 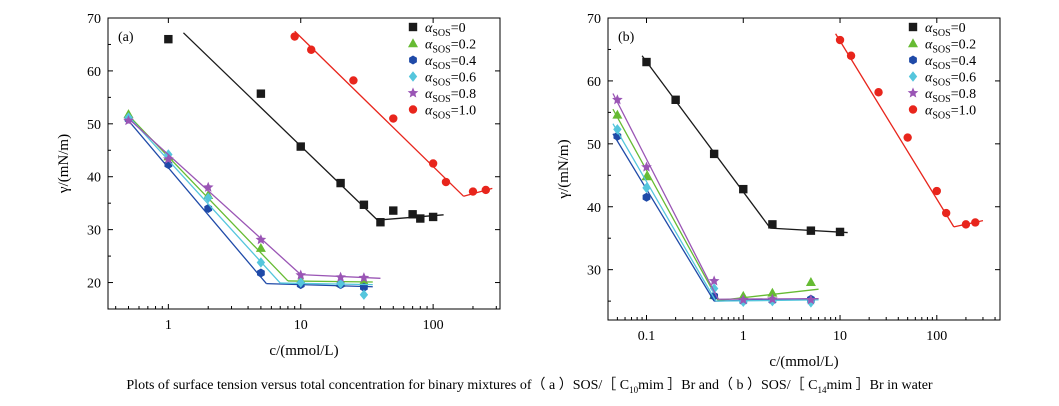 What do you see at coordinates (463, 111) in the screenshot?
I see `legend-value: =1.0` at bounding box center [463, 111].